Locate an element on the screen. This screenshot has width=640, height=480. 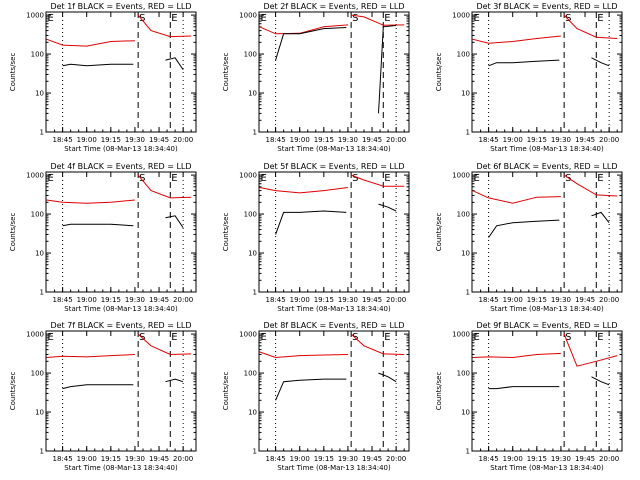
panel-title: Det 5f BLACK = Events, RED = LLD is located at coordinates (333, 166).